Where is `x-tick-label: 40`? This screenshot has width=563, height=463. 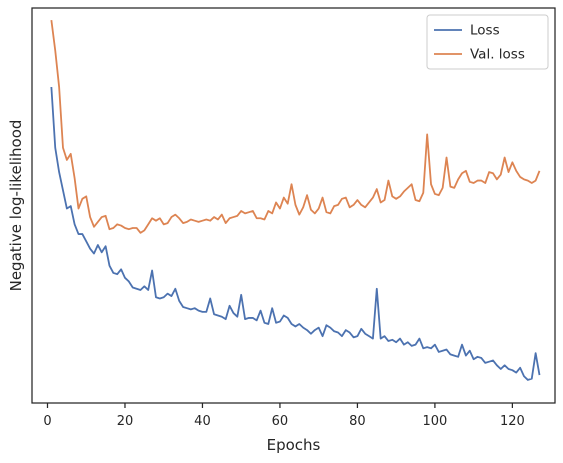 x-tick-label: 40 is located at coordinates (202, 421).